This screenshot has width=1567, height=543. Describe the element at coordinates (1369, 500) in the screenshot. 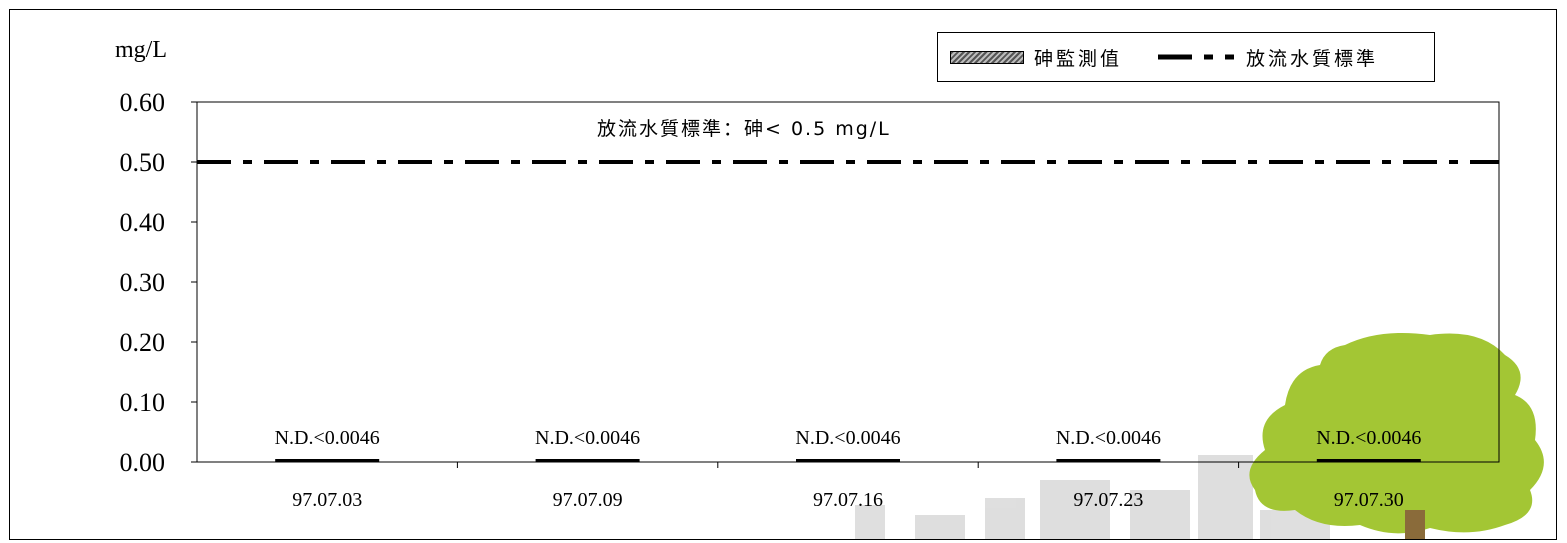

I see `x-tick-label: 97.07.30` at that location.